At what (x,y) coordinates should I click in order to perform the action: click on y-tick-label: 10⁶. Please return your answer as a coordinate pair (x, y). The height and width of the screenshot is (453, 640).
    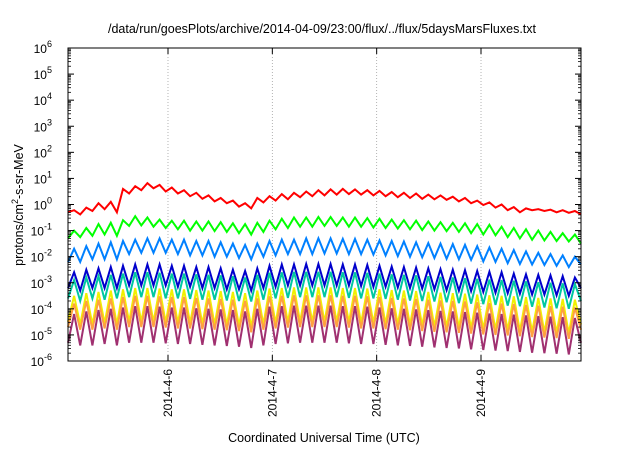
    Looking at the image, I should click on (43, 47).